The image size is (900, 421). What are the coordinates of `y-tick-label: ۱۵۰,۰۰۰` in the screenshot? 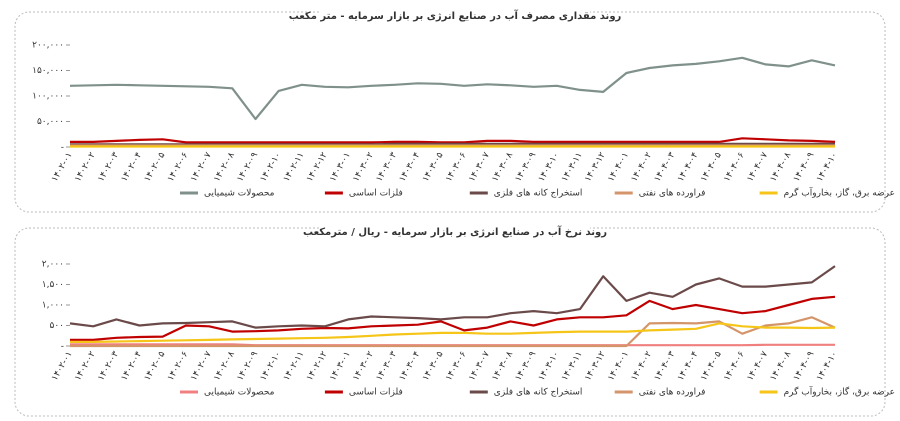 It's located at (48, 71).